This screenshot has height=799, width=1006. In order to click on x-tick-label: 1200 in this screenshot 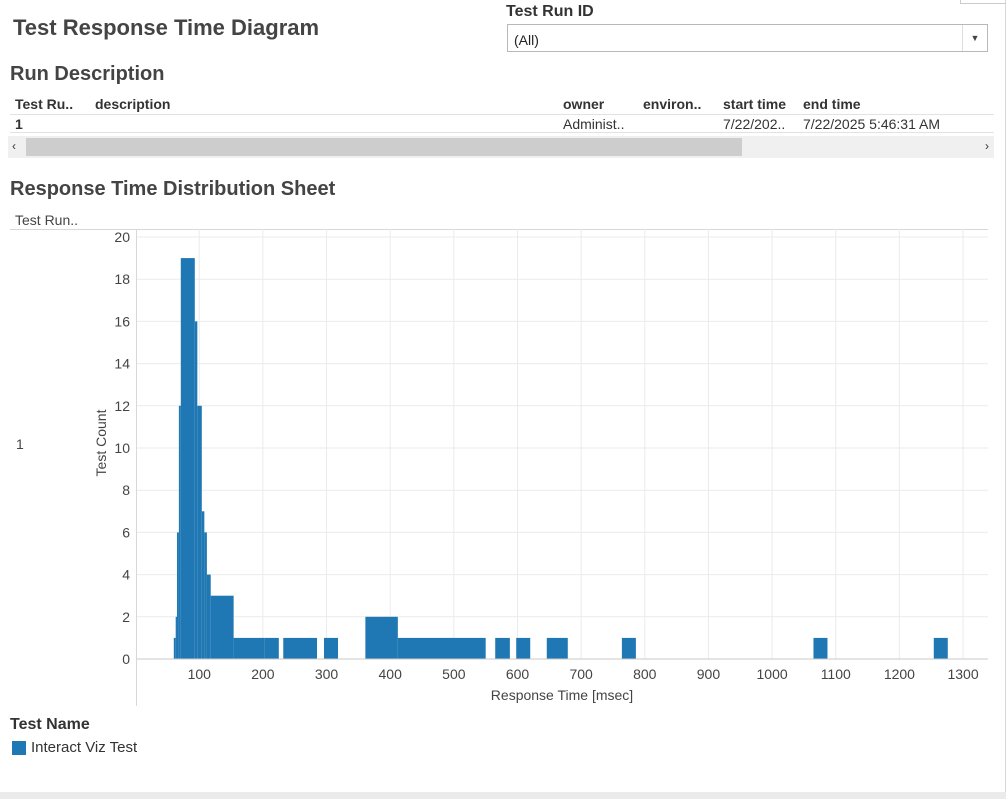, I will do `click(899, 674)`.